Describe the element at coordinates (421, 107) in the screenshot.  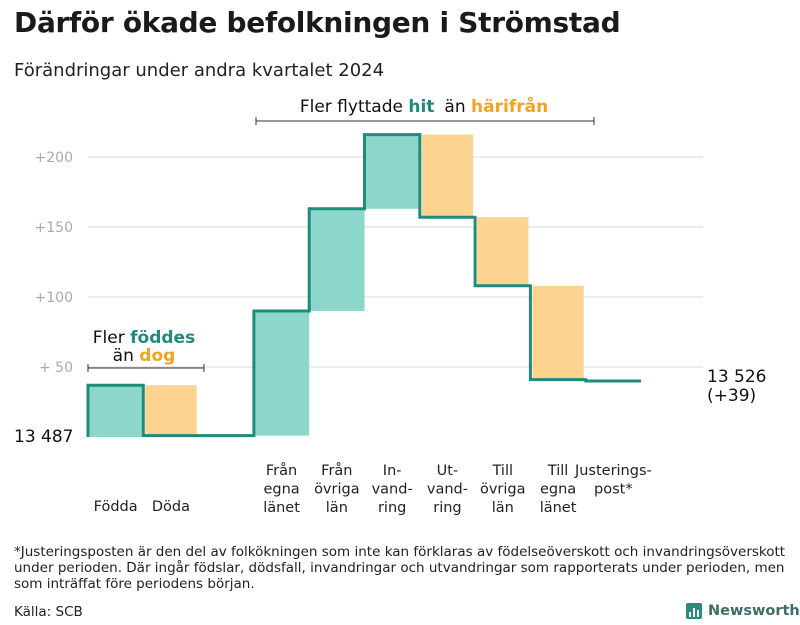
I see `migration-in-word: hit` at that location.